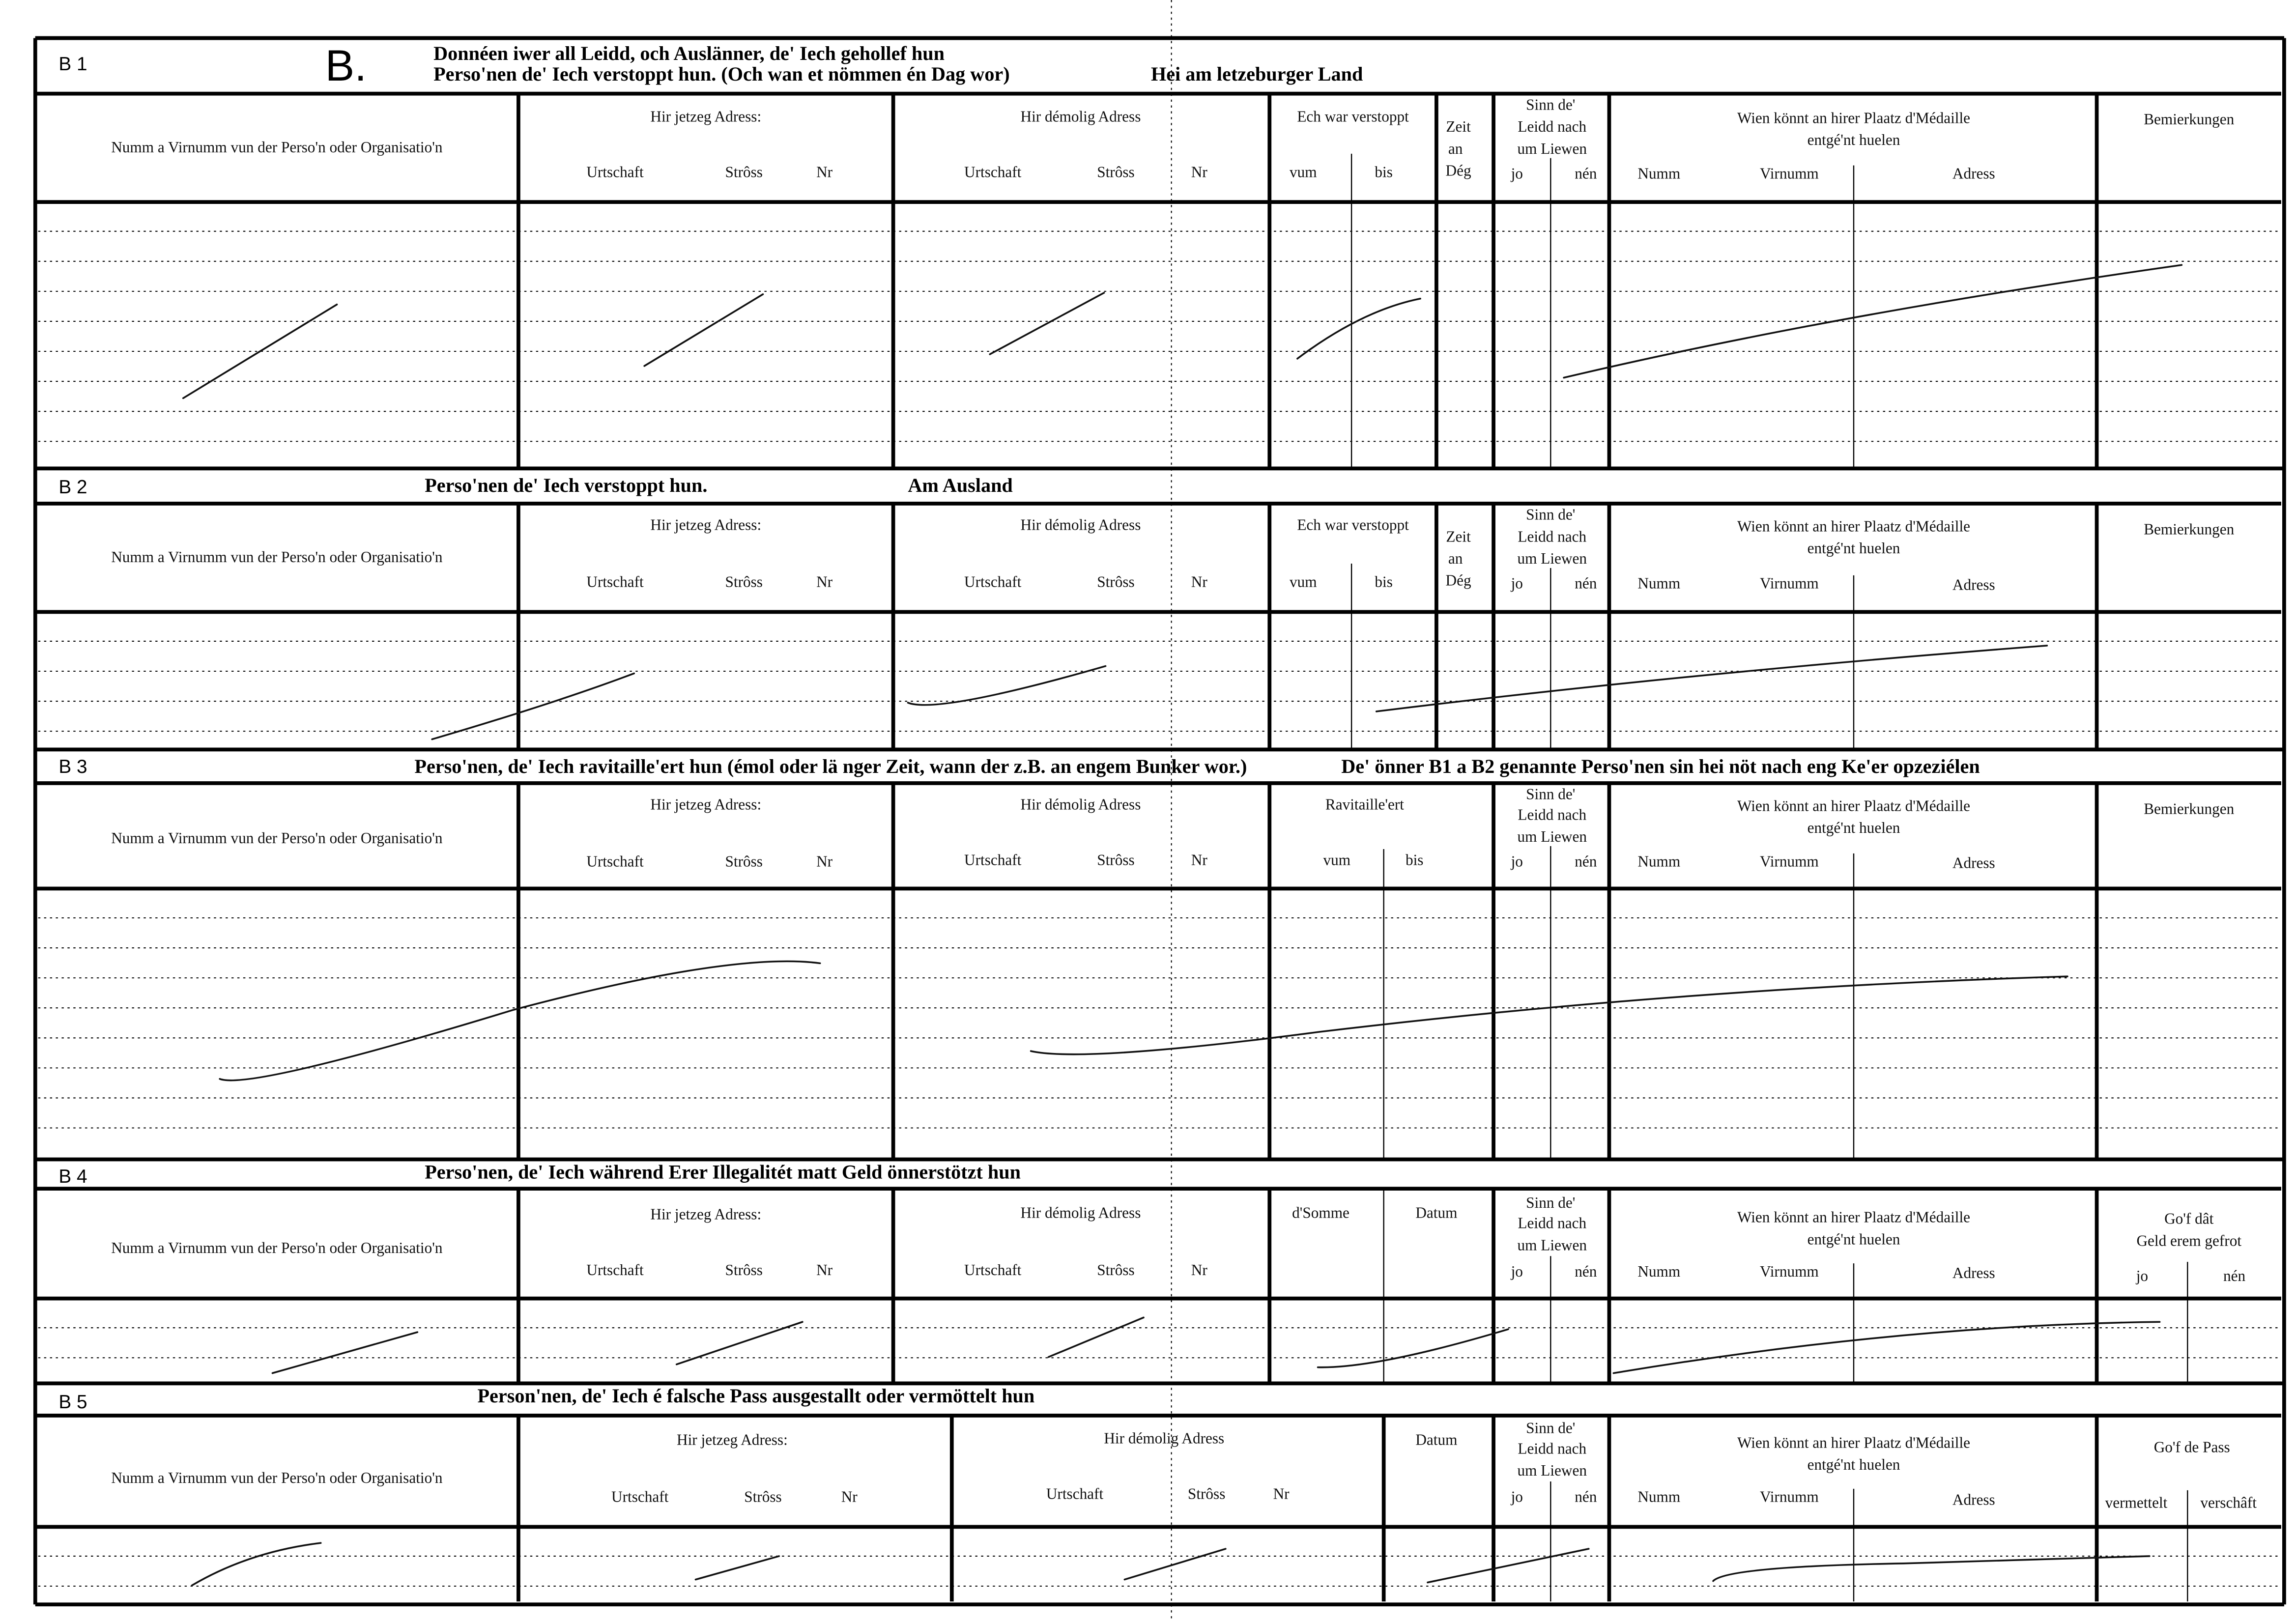  I want to click on section-label: B 5, so click(73, 1403).